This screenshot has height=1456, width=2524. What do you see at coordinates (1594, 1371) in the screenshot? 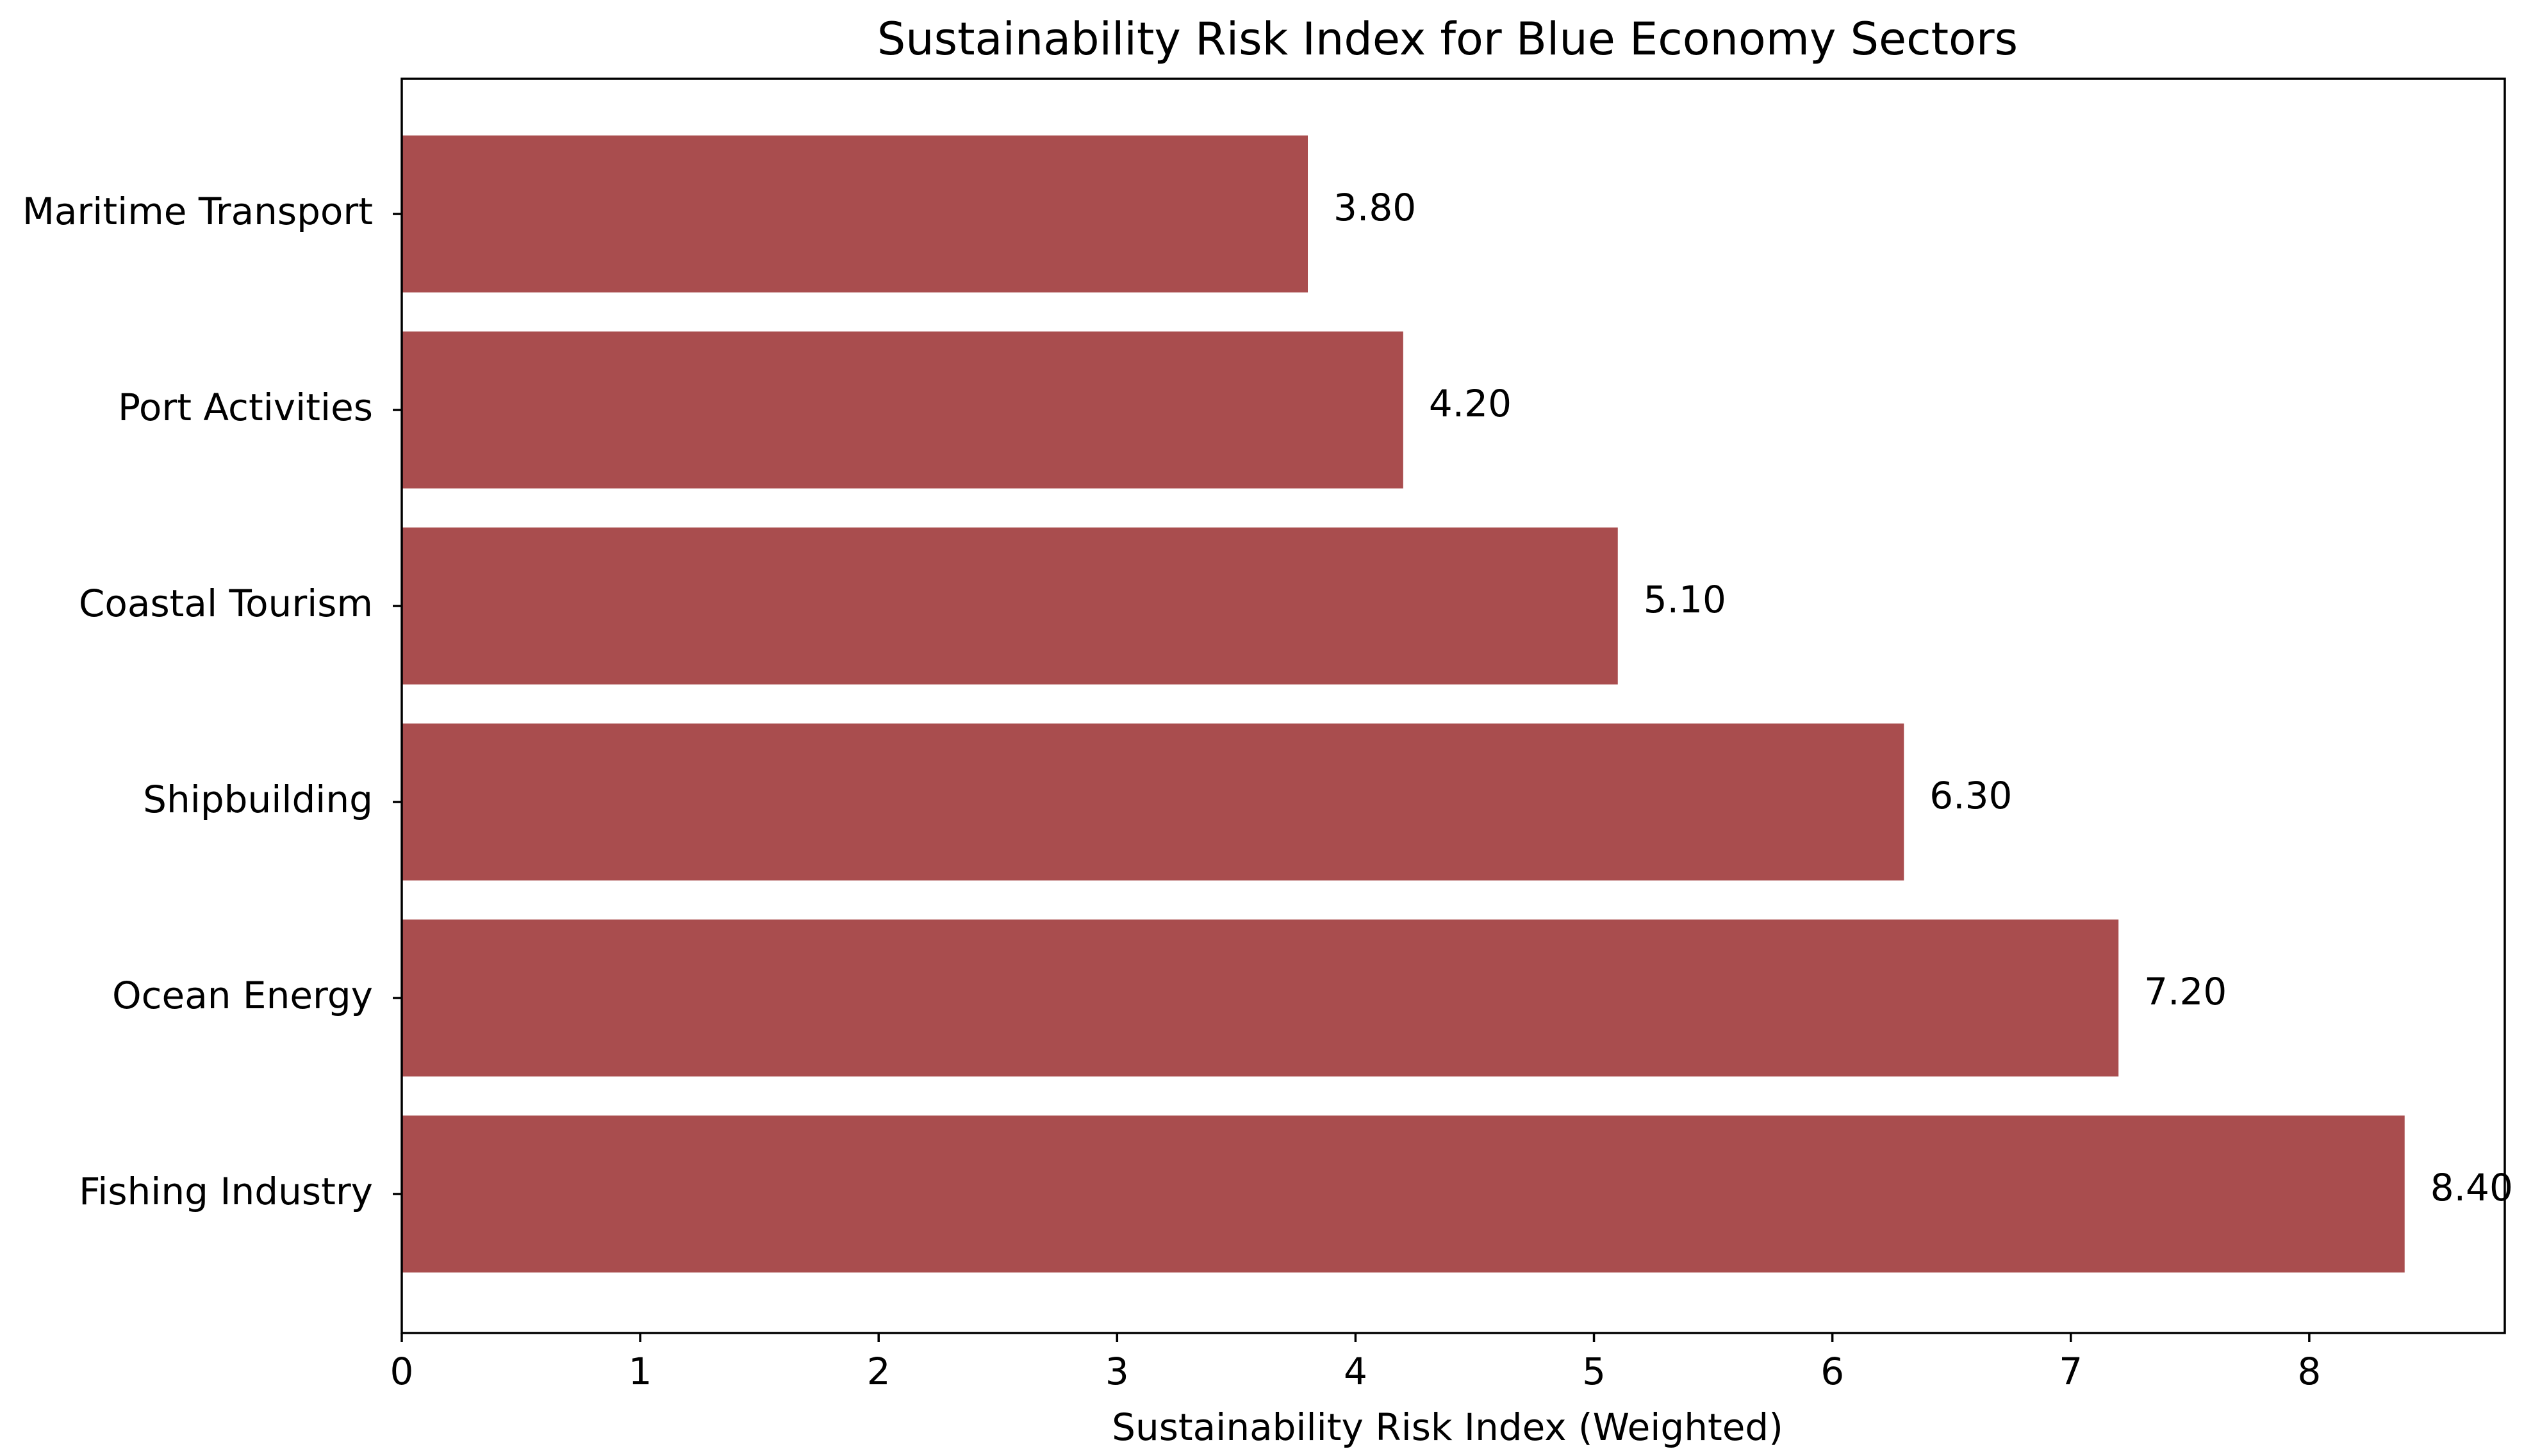
I see `x-tick-label: 5` at bounding box center [1594, 1371].